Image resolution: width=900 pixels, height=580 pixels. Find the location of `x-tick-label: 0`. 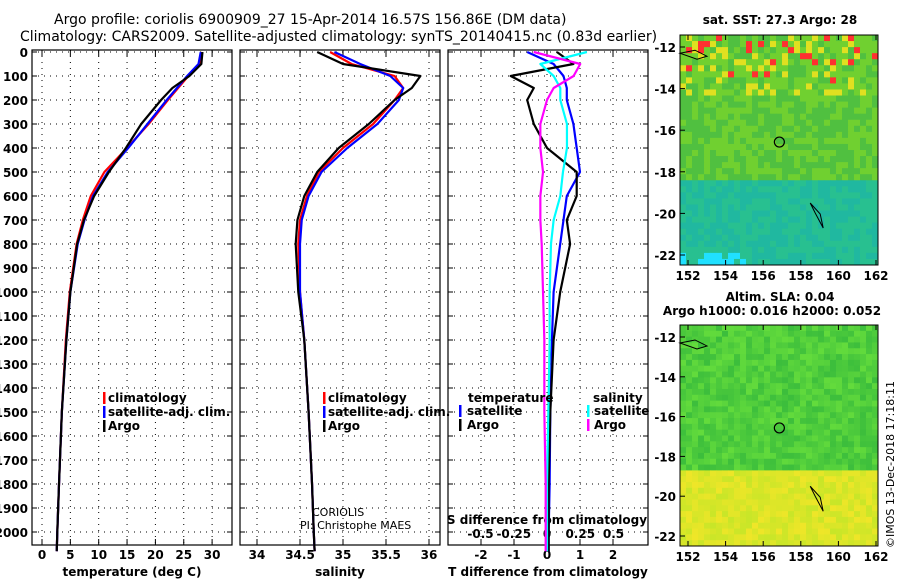

x-tick-label: 0 is located at coordinates (42, 555).